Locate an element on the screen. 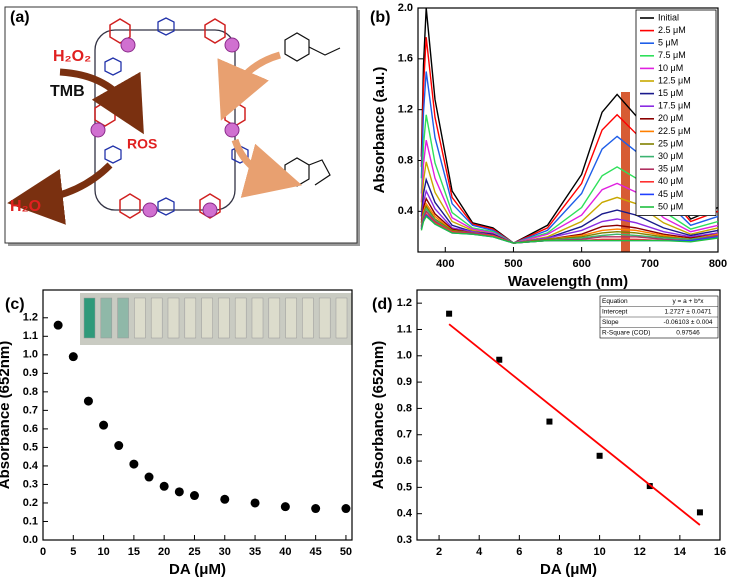  x-tick-label: 8 is located at coordinates (559, 552).